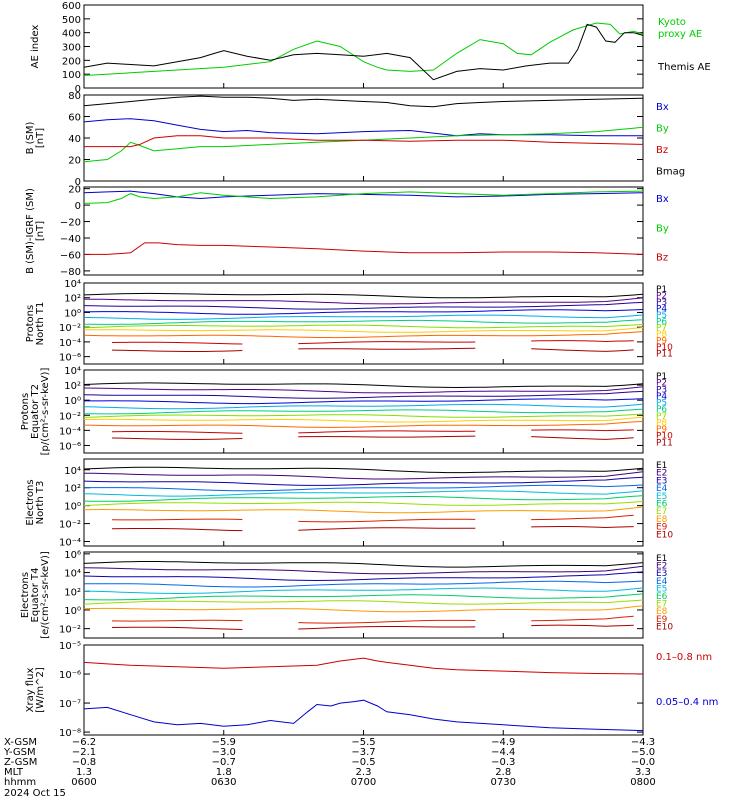 This screenshot has width=750, height=800. What do you see at coordinates (363, 715) in the screenshot?
I see `panel-8-series-0.05–0.4 nm` at bounding box center [363, 715].